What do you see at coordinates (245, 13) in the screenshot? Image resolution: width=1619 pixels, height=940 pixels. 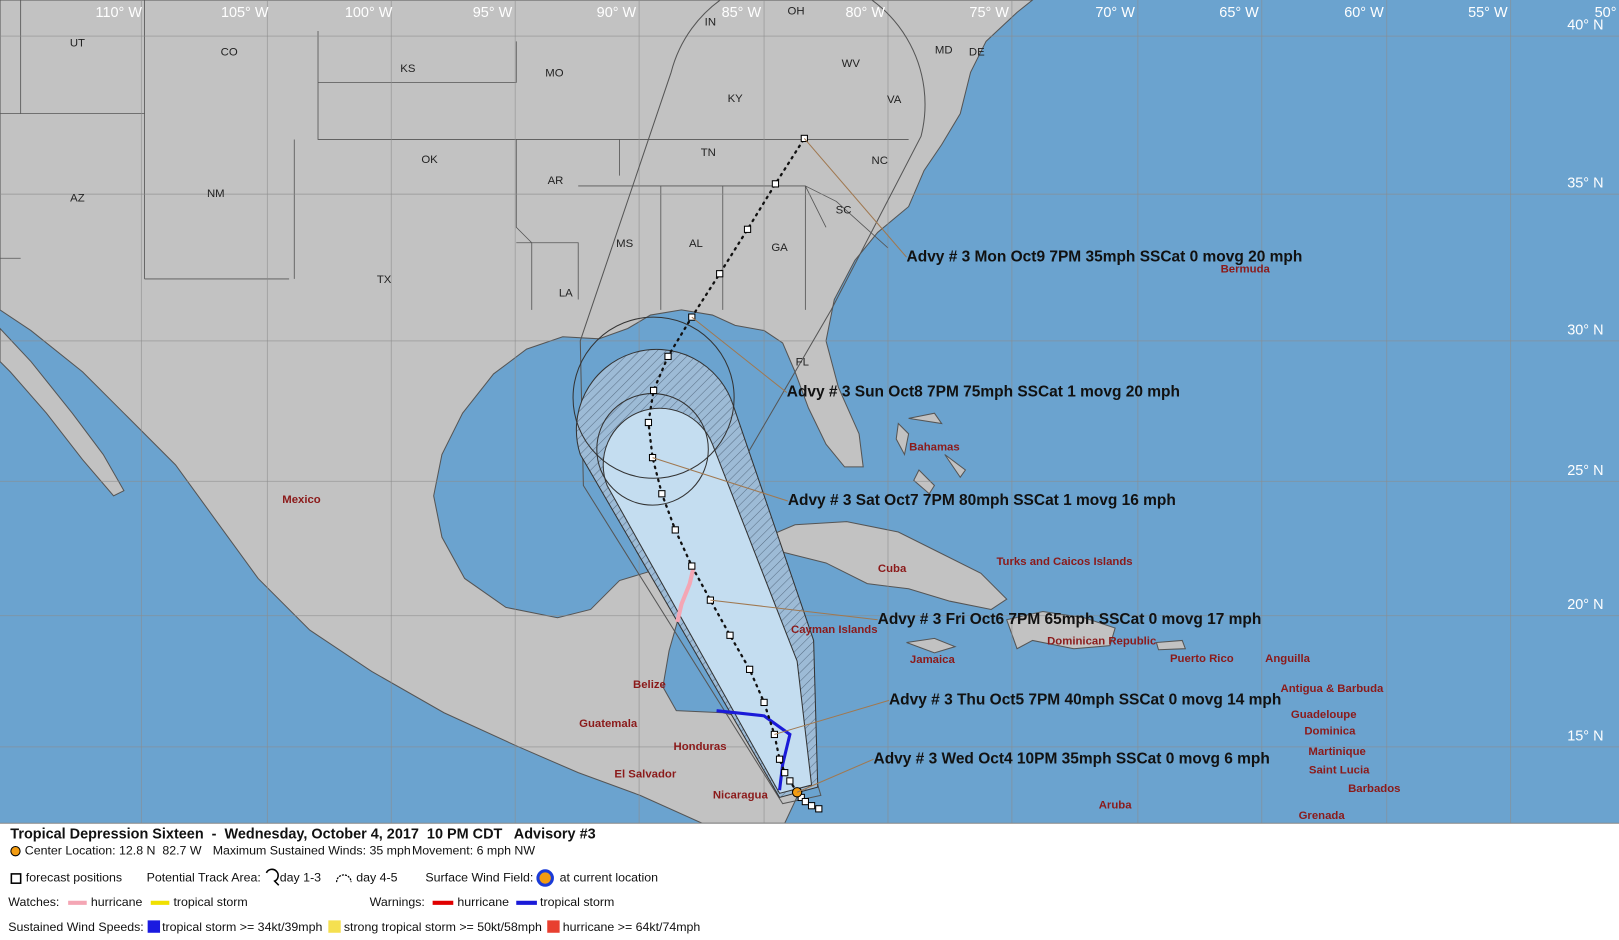 I see `longitude-label: 105° W` at bounding box center [245, 13].